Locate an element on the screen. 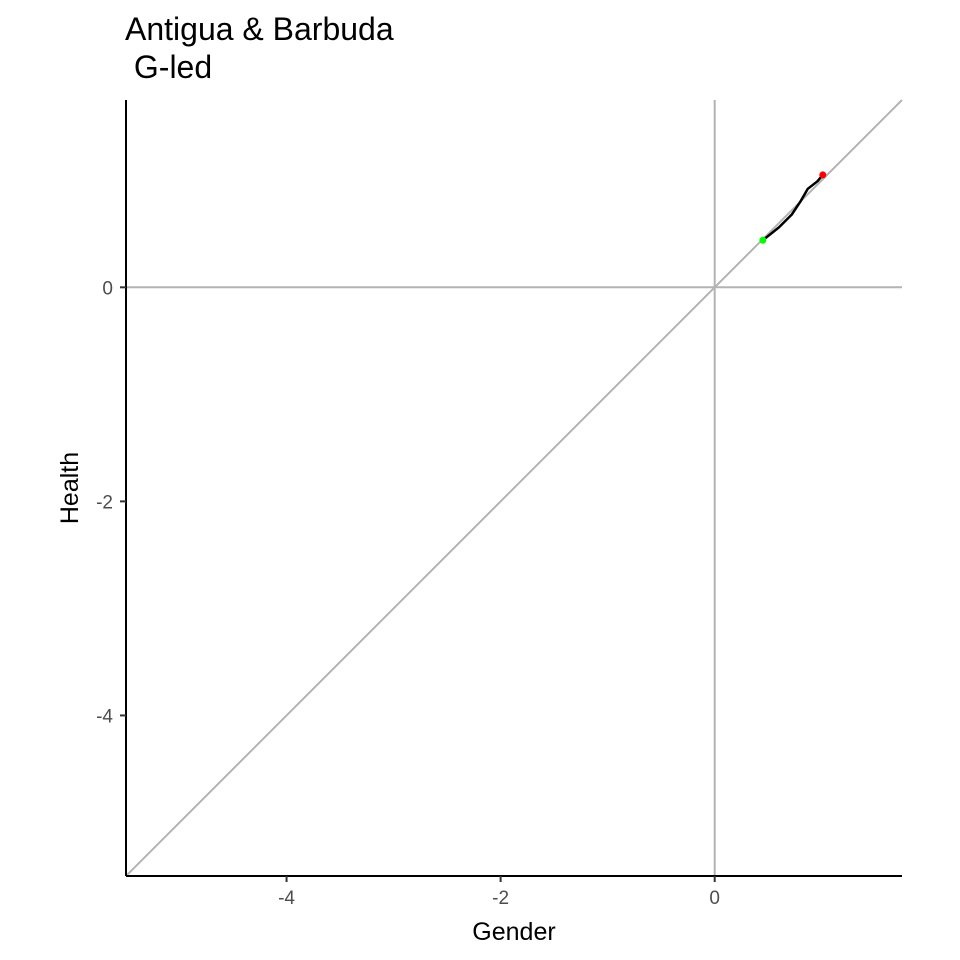  x-tick-label: -2 is located at coordinates (500, 898).